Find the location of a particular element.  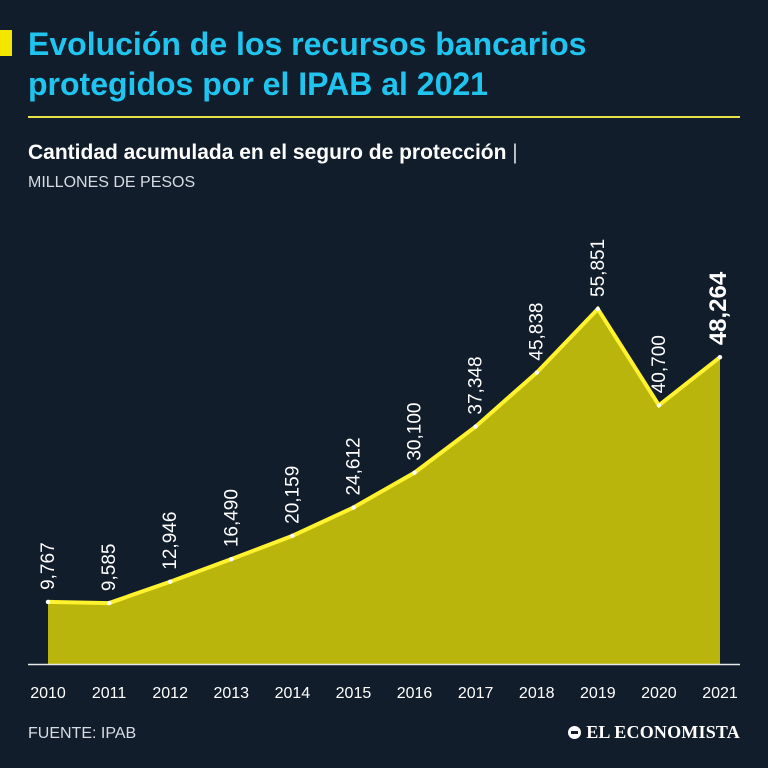

accent-bar is located at coordinates (6, 43).